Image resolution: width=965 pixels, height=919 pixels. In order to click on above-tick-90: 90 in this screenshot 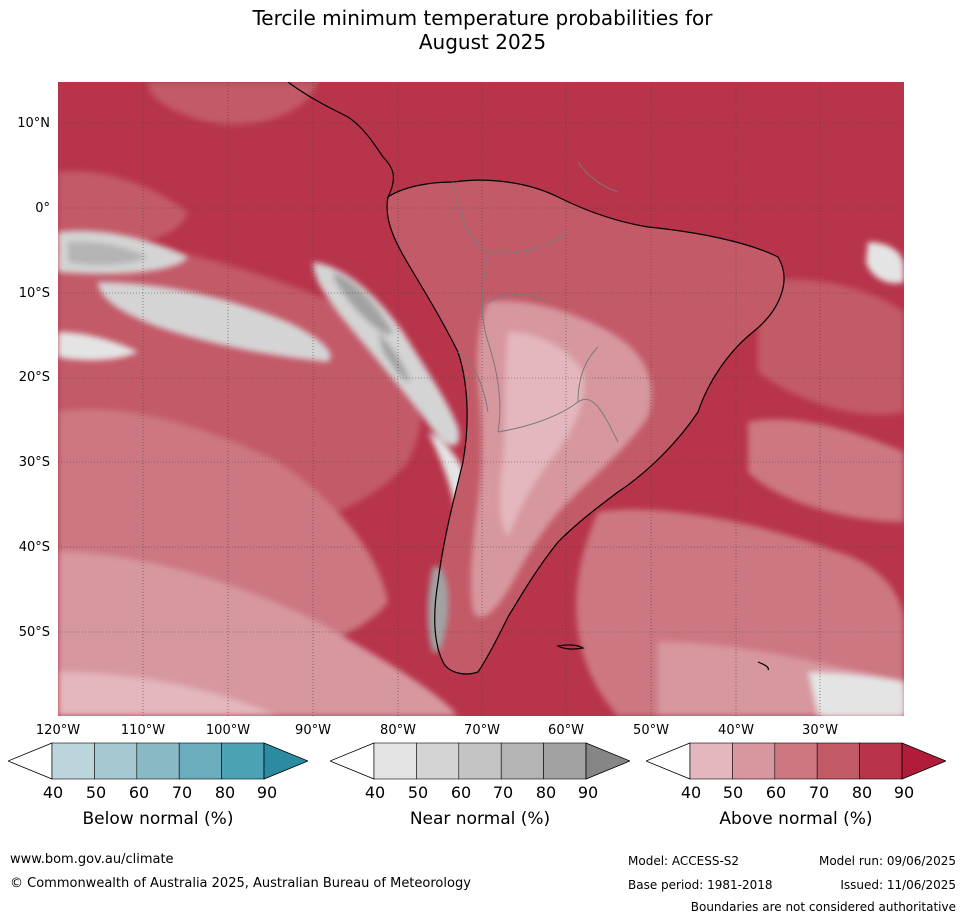, I will do `click(904, 792)`.